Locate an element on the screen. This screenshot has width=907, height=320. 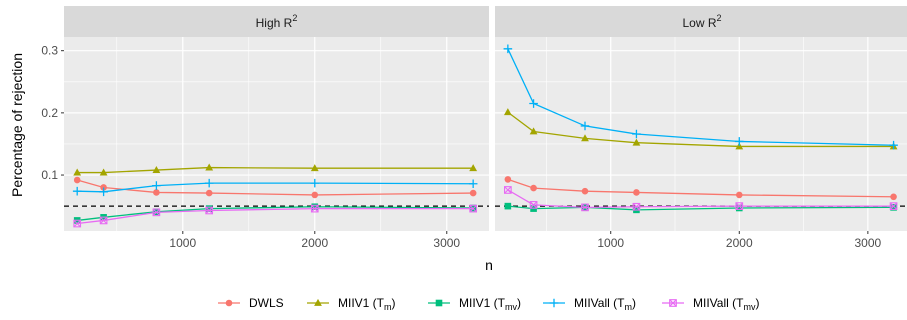
legend-item-5: MIIVall (Tmv) is located at coordinates (710, 304).